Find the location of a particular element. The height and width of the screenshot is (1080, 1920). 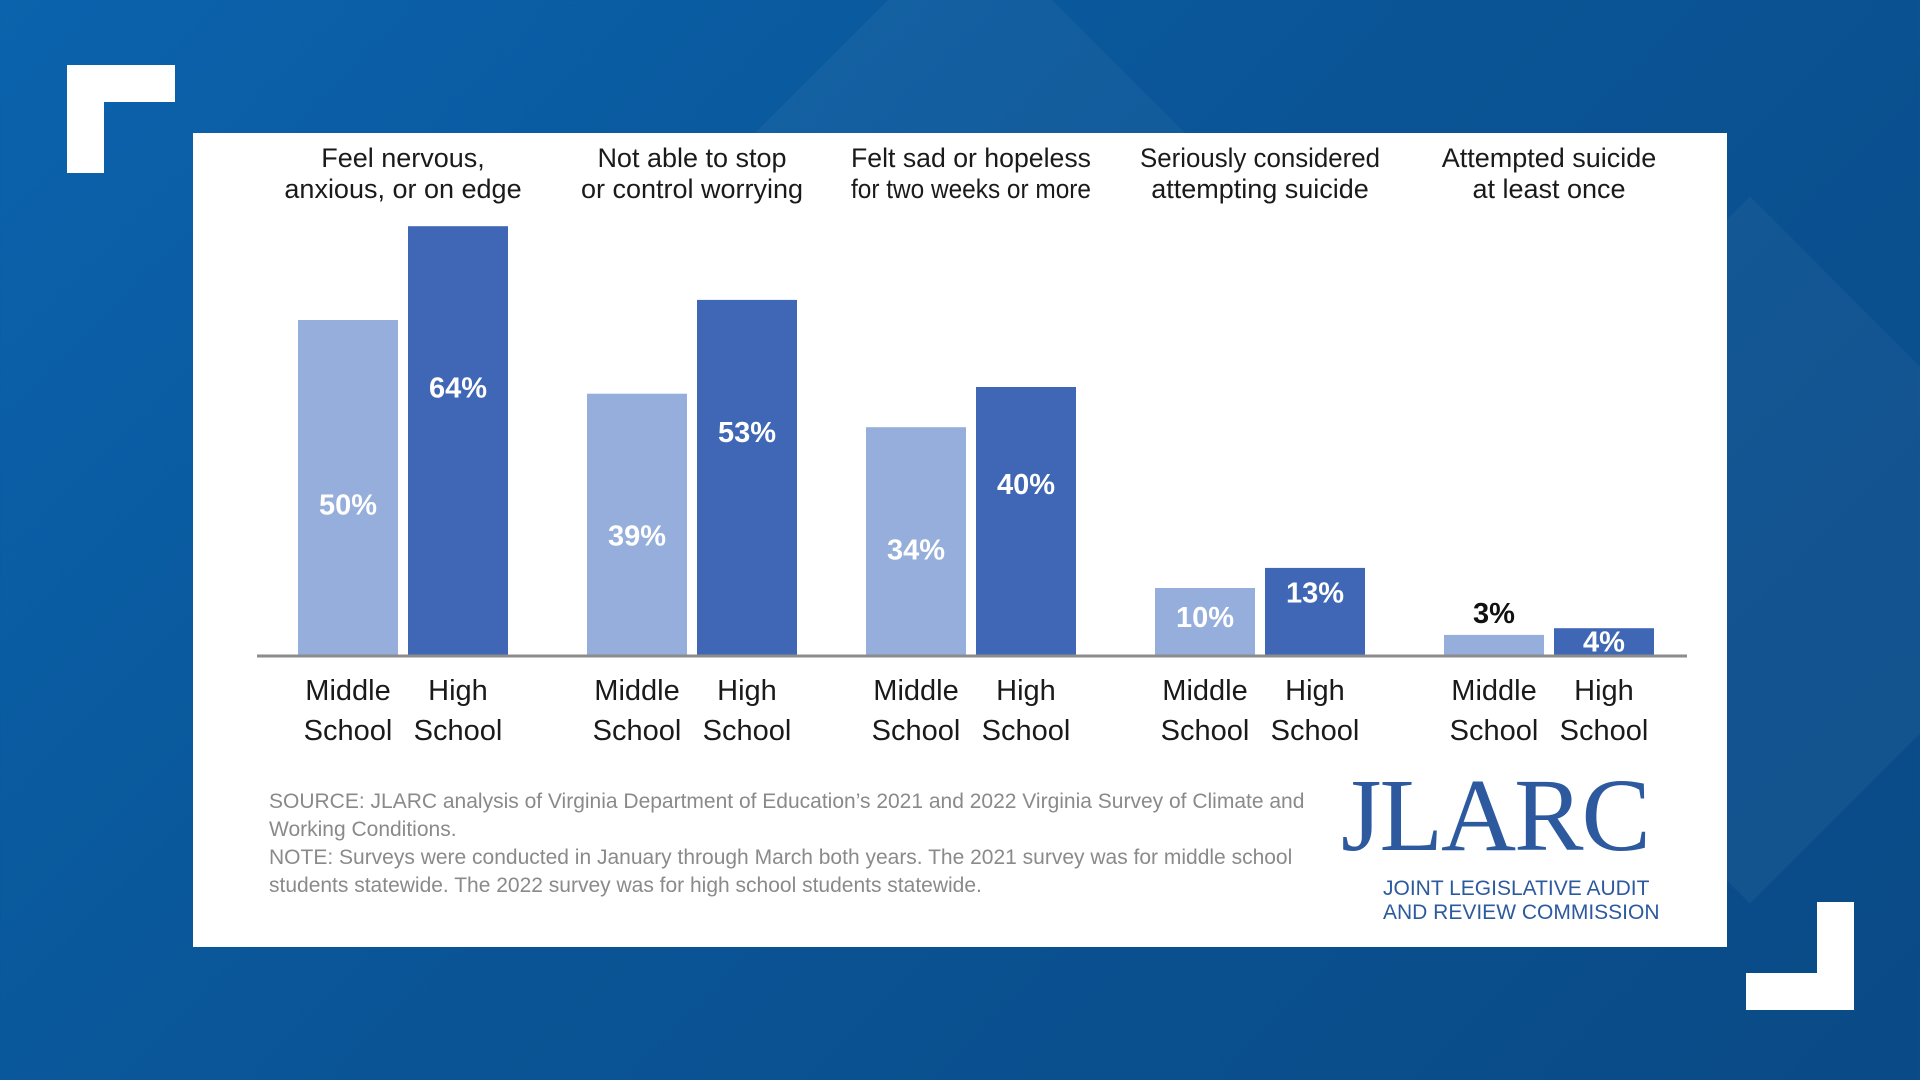

logo-line-2: AND REVIEW COMMISSION is located at coordinates (1521, 912).